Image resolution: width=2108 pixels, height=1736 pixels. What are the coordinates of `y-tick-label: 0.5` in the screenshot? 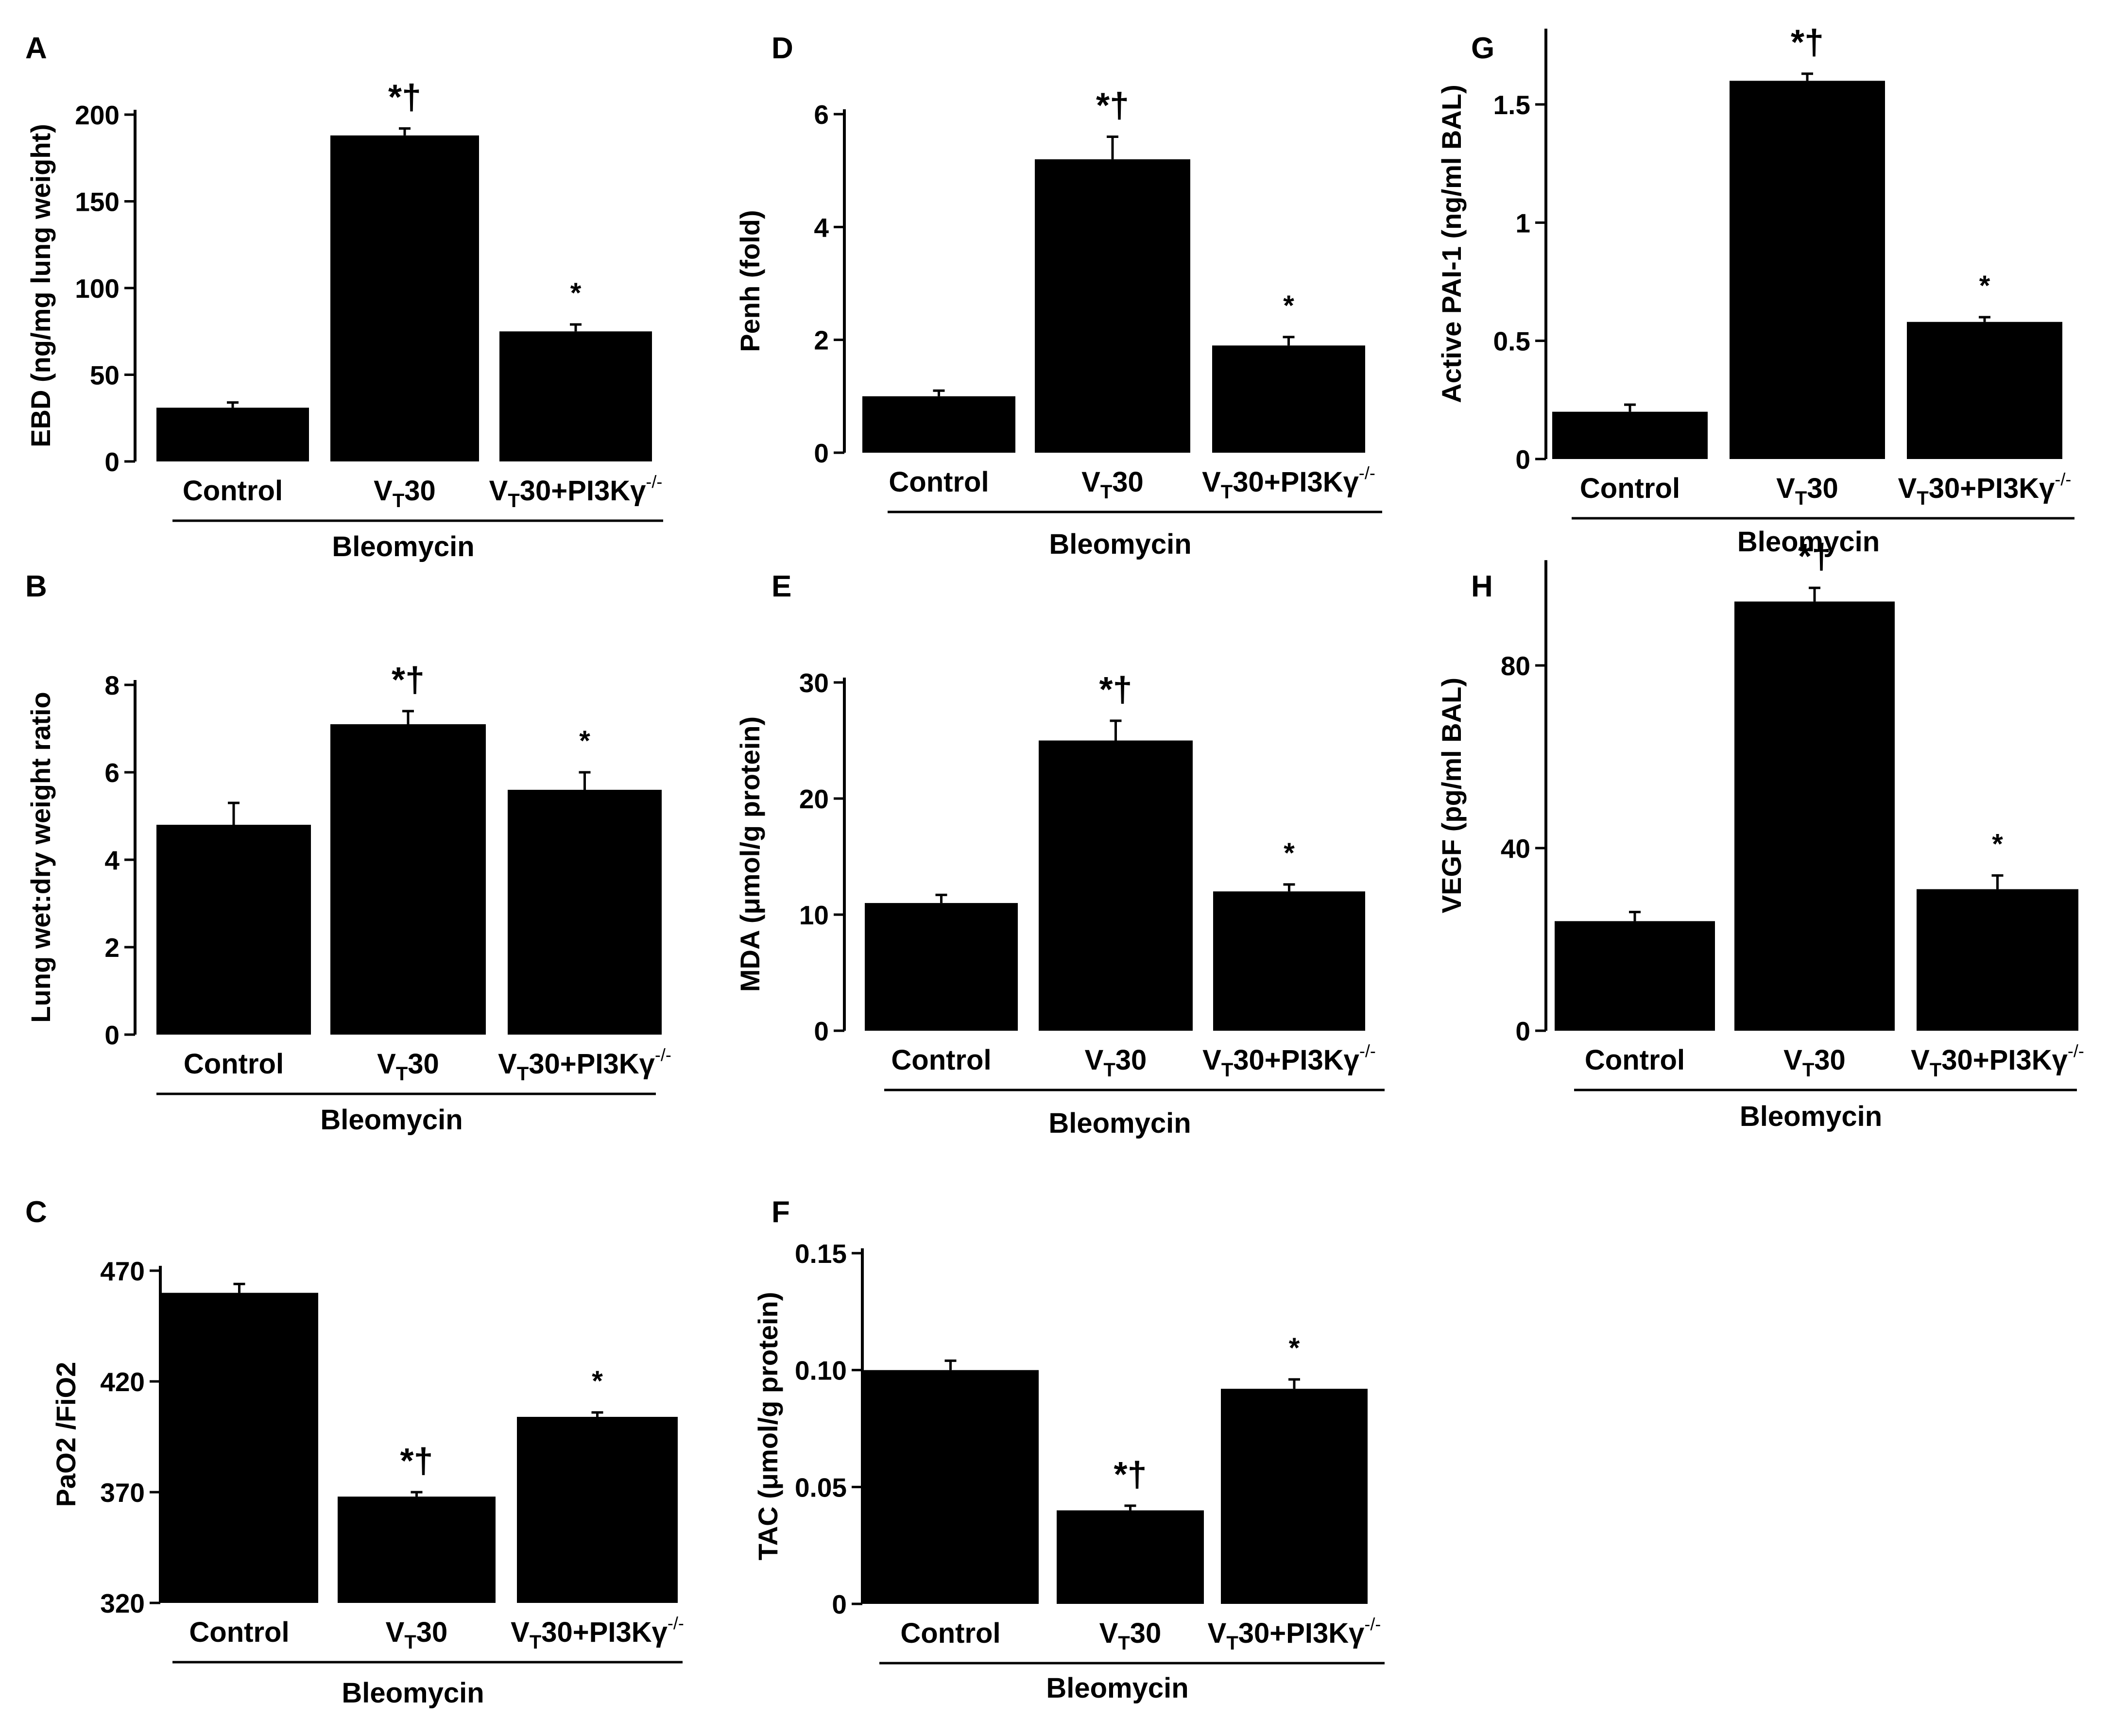 It's located at (1511, 342).